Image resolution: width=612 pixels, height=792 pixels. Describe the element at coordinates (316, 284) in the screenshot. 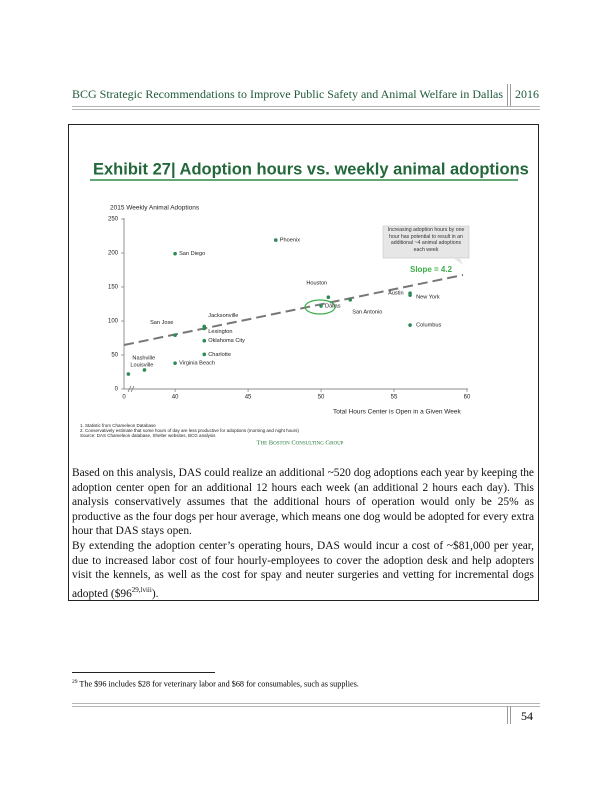

I see `point-label: Houston` at that location.